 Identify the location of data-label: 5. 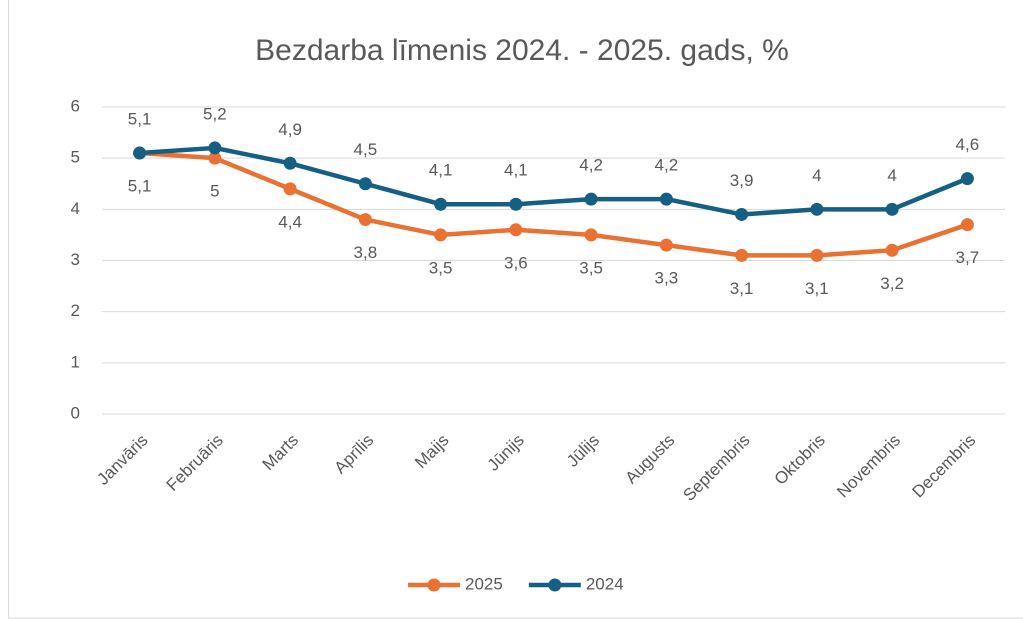
(214, 191).